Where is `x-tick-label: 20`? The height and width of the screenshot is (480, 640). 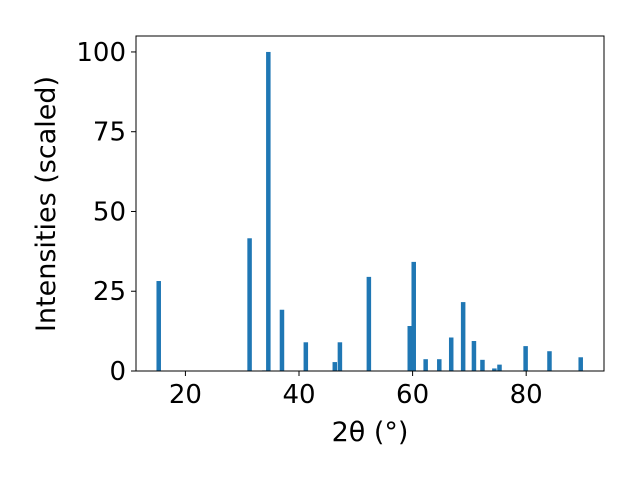 x-tick-label: 20 is located at coordinates (185, 395).